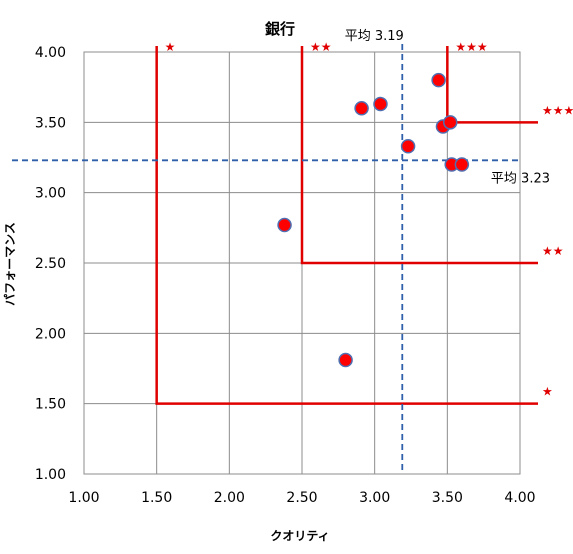  I want to click on tier-line, so click(492, 85).